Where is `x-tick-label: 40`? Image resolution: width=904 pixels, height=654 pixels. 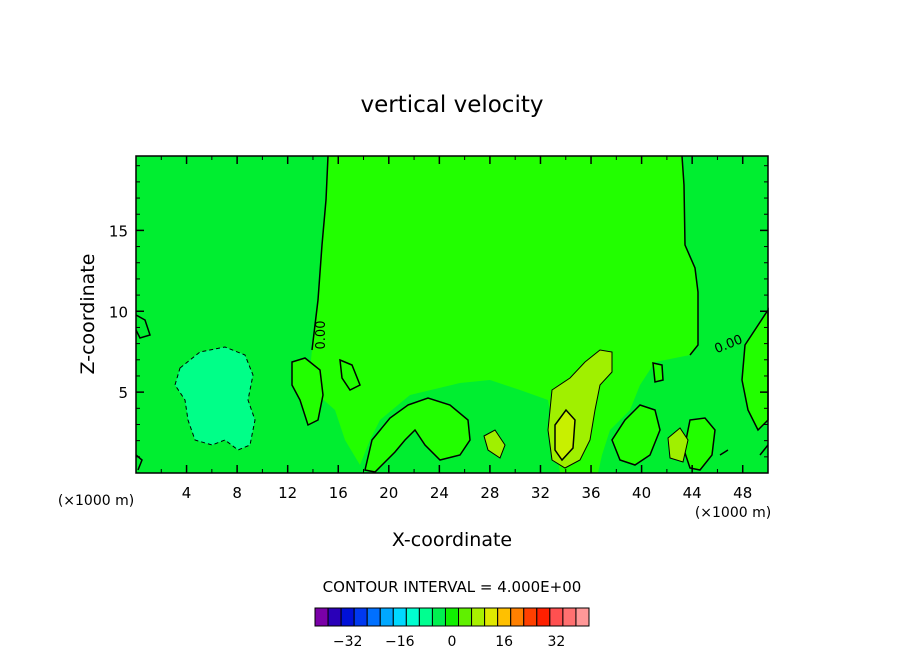 x-tick-label: 40 is located at coordinates (641, 493).